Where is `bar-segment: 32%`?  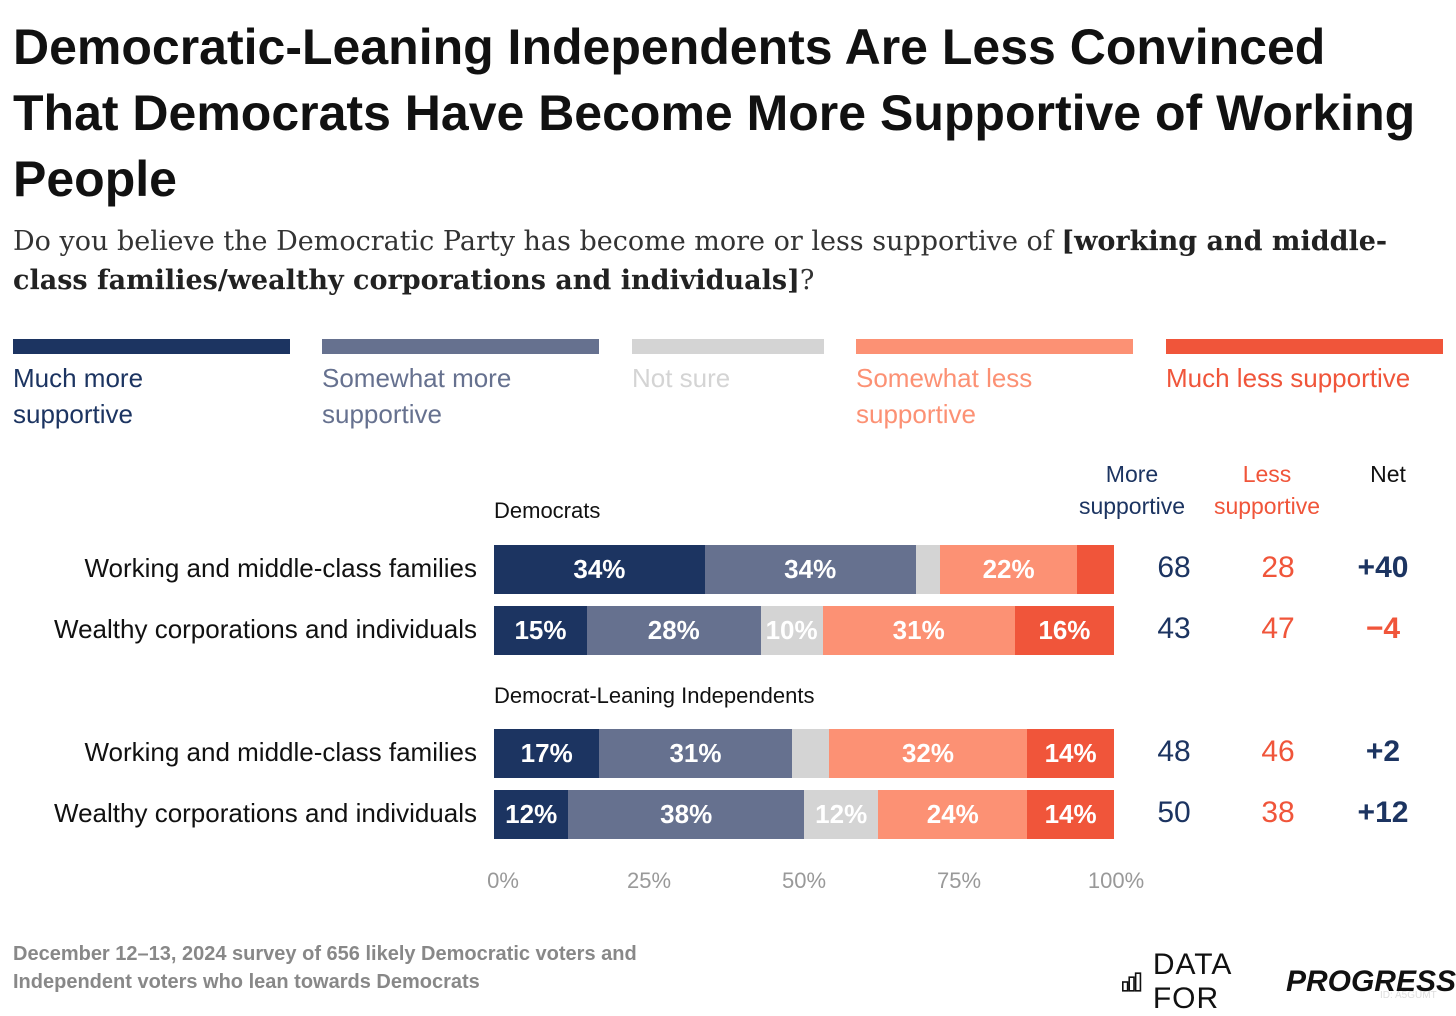
bar-segment: 32% is located at coordinates (928, 753).